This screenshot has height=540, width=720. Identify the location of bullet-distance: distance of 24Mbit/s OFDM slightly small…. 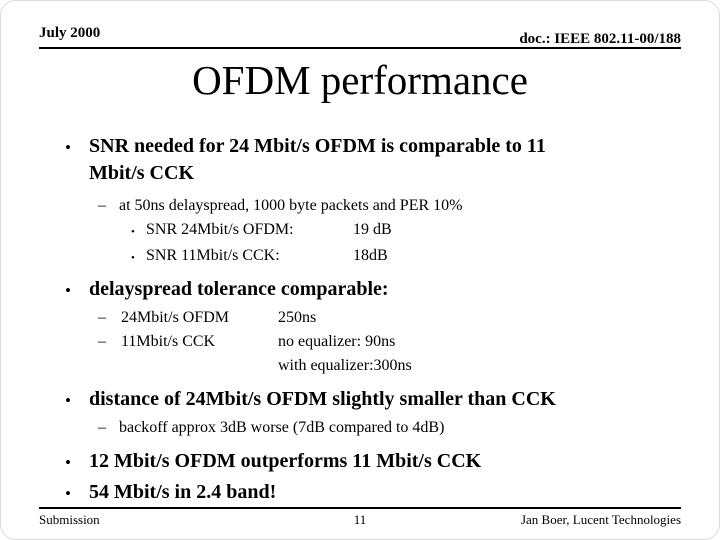
(322, 399).